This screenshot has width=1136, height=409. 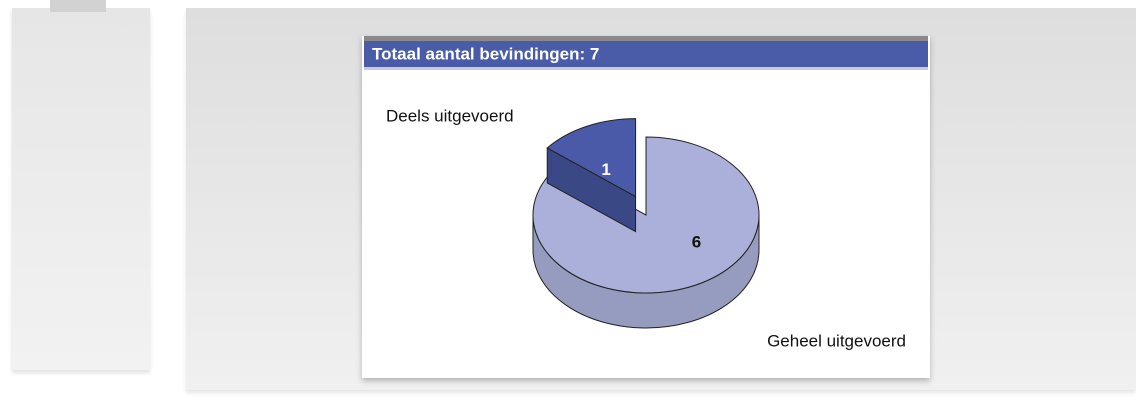 I want to click on title-top-line, so click(x=646, y=38).